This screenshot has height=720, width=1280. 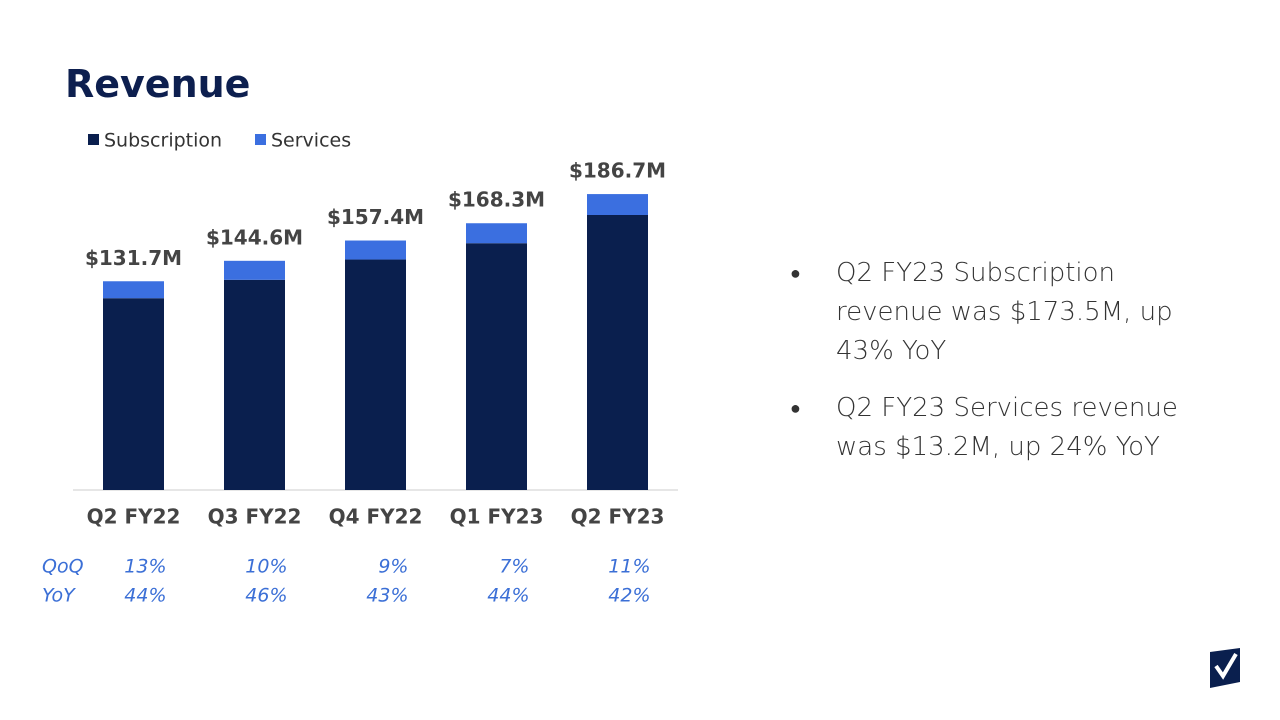 What do you see at coordinates (375, 217) in the screenshot?
I see `total-label: $157.4M` at bounding box center [375, 217].